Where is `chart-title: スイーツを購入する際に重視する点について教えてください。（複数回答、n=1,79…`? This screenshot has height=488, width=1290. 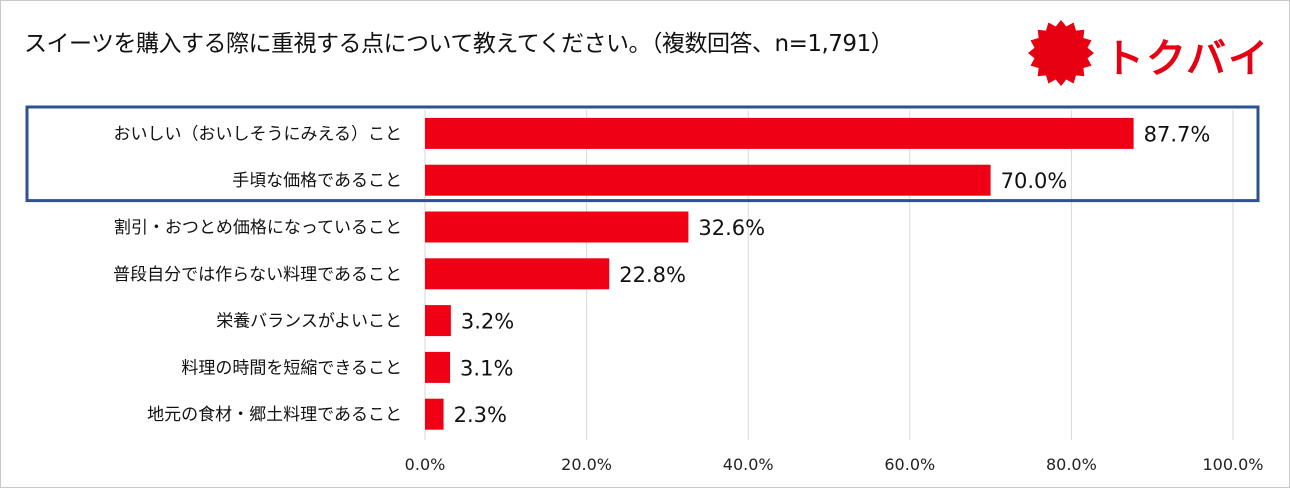
chart-title: スイーツを購入する際に重視する点について教えてください。（複数回答、n=1,79… is located at coordinates (459, 44).